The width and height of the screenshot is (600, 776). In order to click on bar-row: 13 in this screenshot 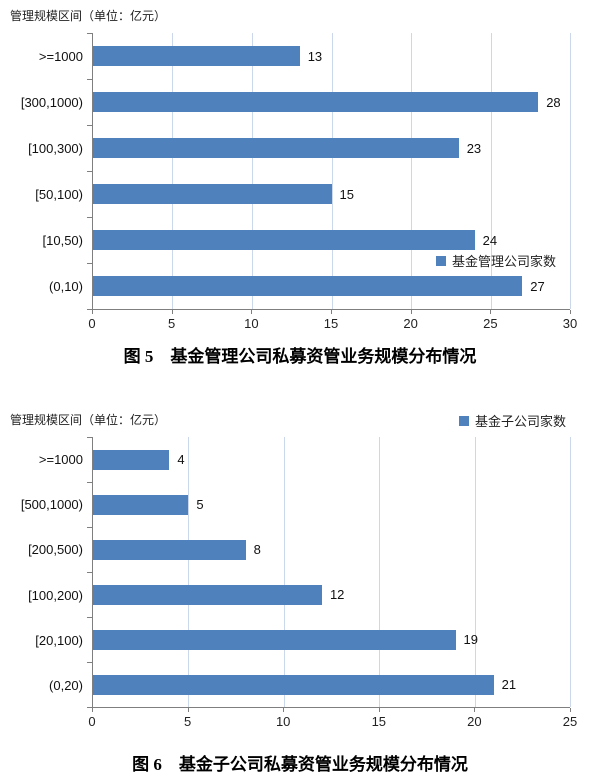, I will do `click(331, 56)`.